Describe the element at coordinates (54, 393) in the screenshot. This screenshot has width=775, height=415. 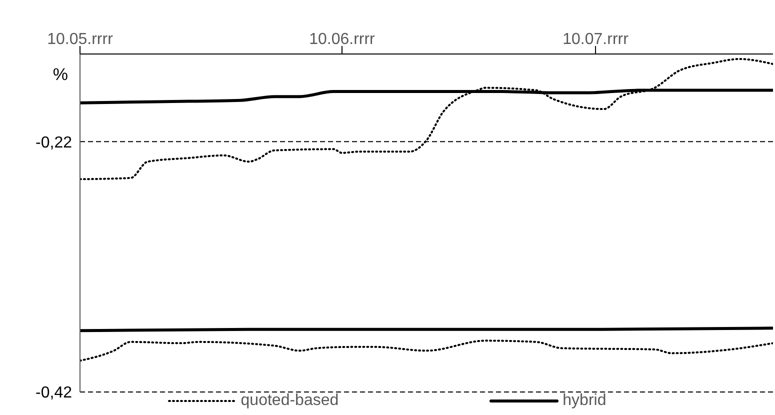
I see `y-tick-label: -0,42` at that location.